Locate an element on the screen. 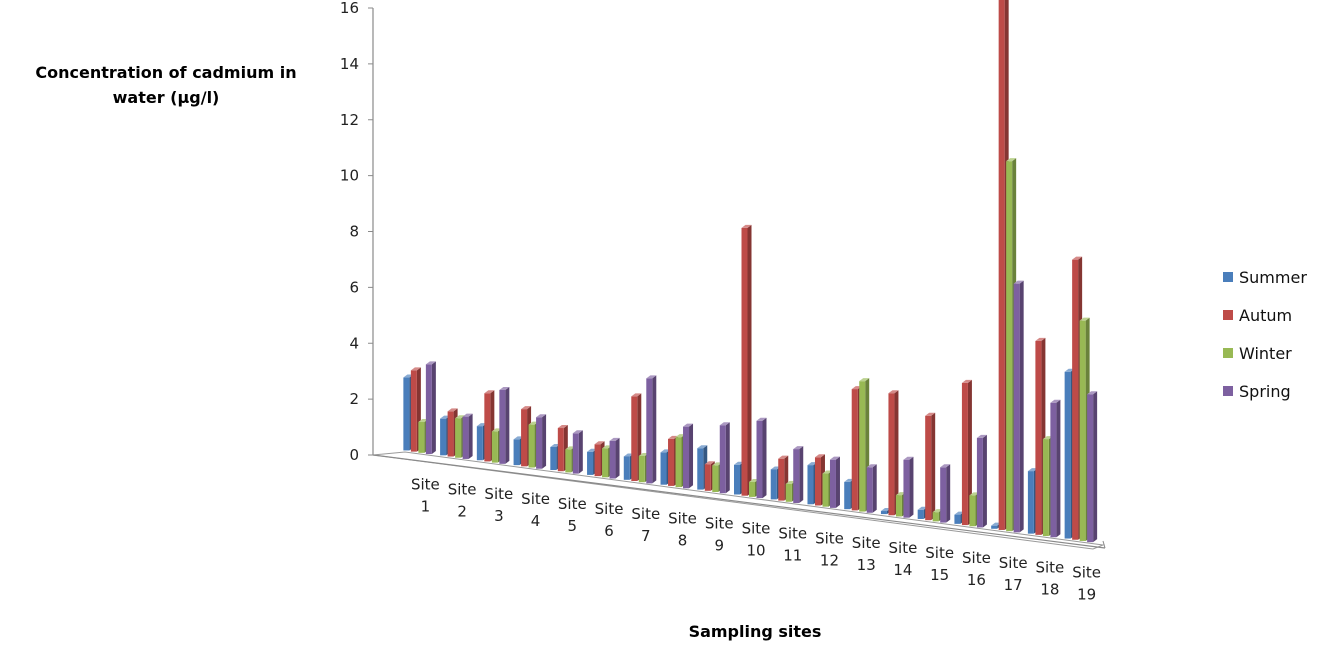 This screenshot has height=648, width=1330. x-axis-line is located at coordinates (739, 501).